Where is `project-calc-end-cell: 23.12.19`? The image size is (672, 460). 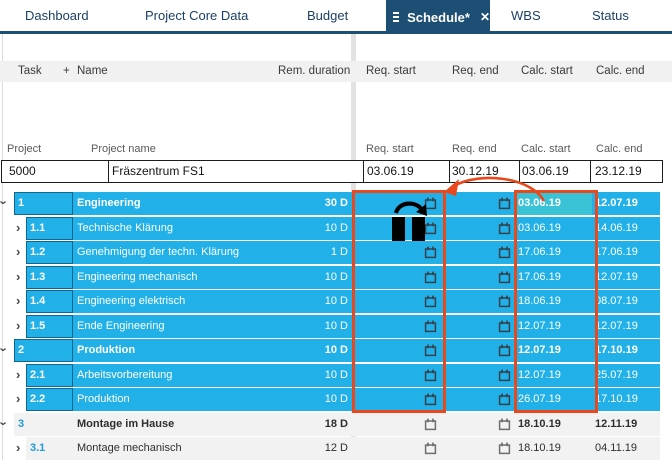 project-calc-end-cell: 23.12.19 is located at coordinates (618, 171).